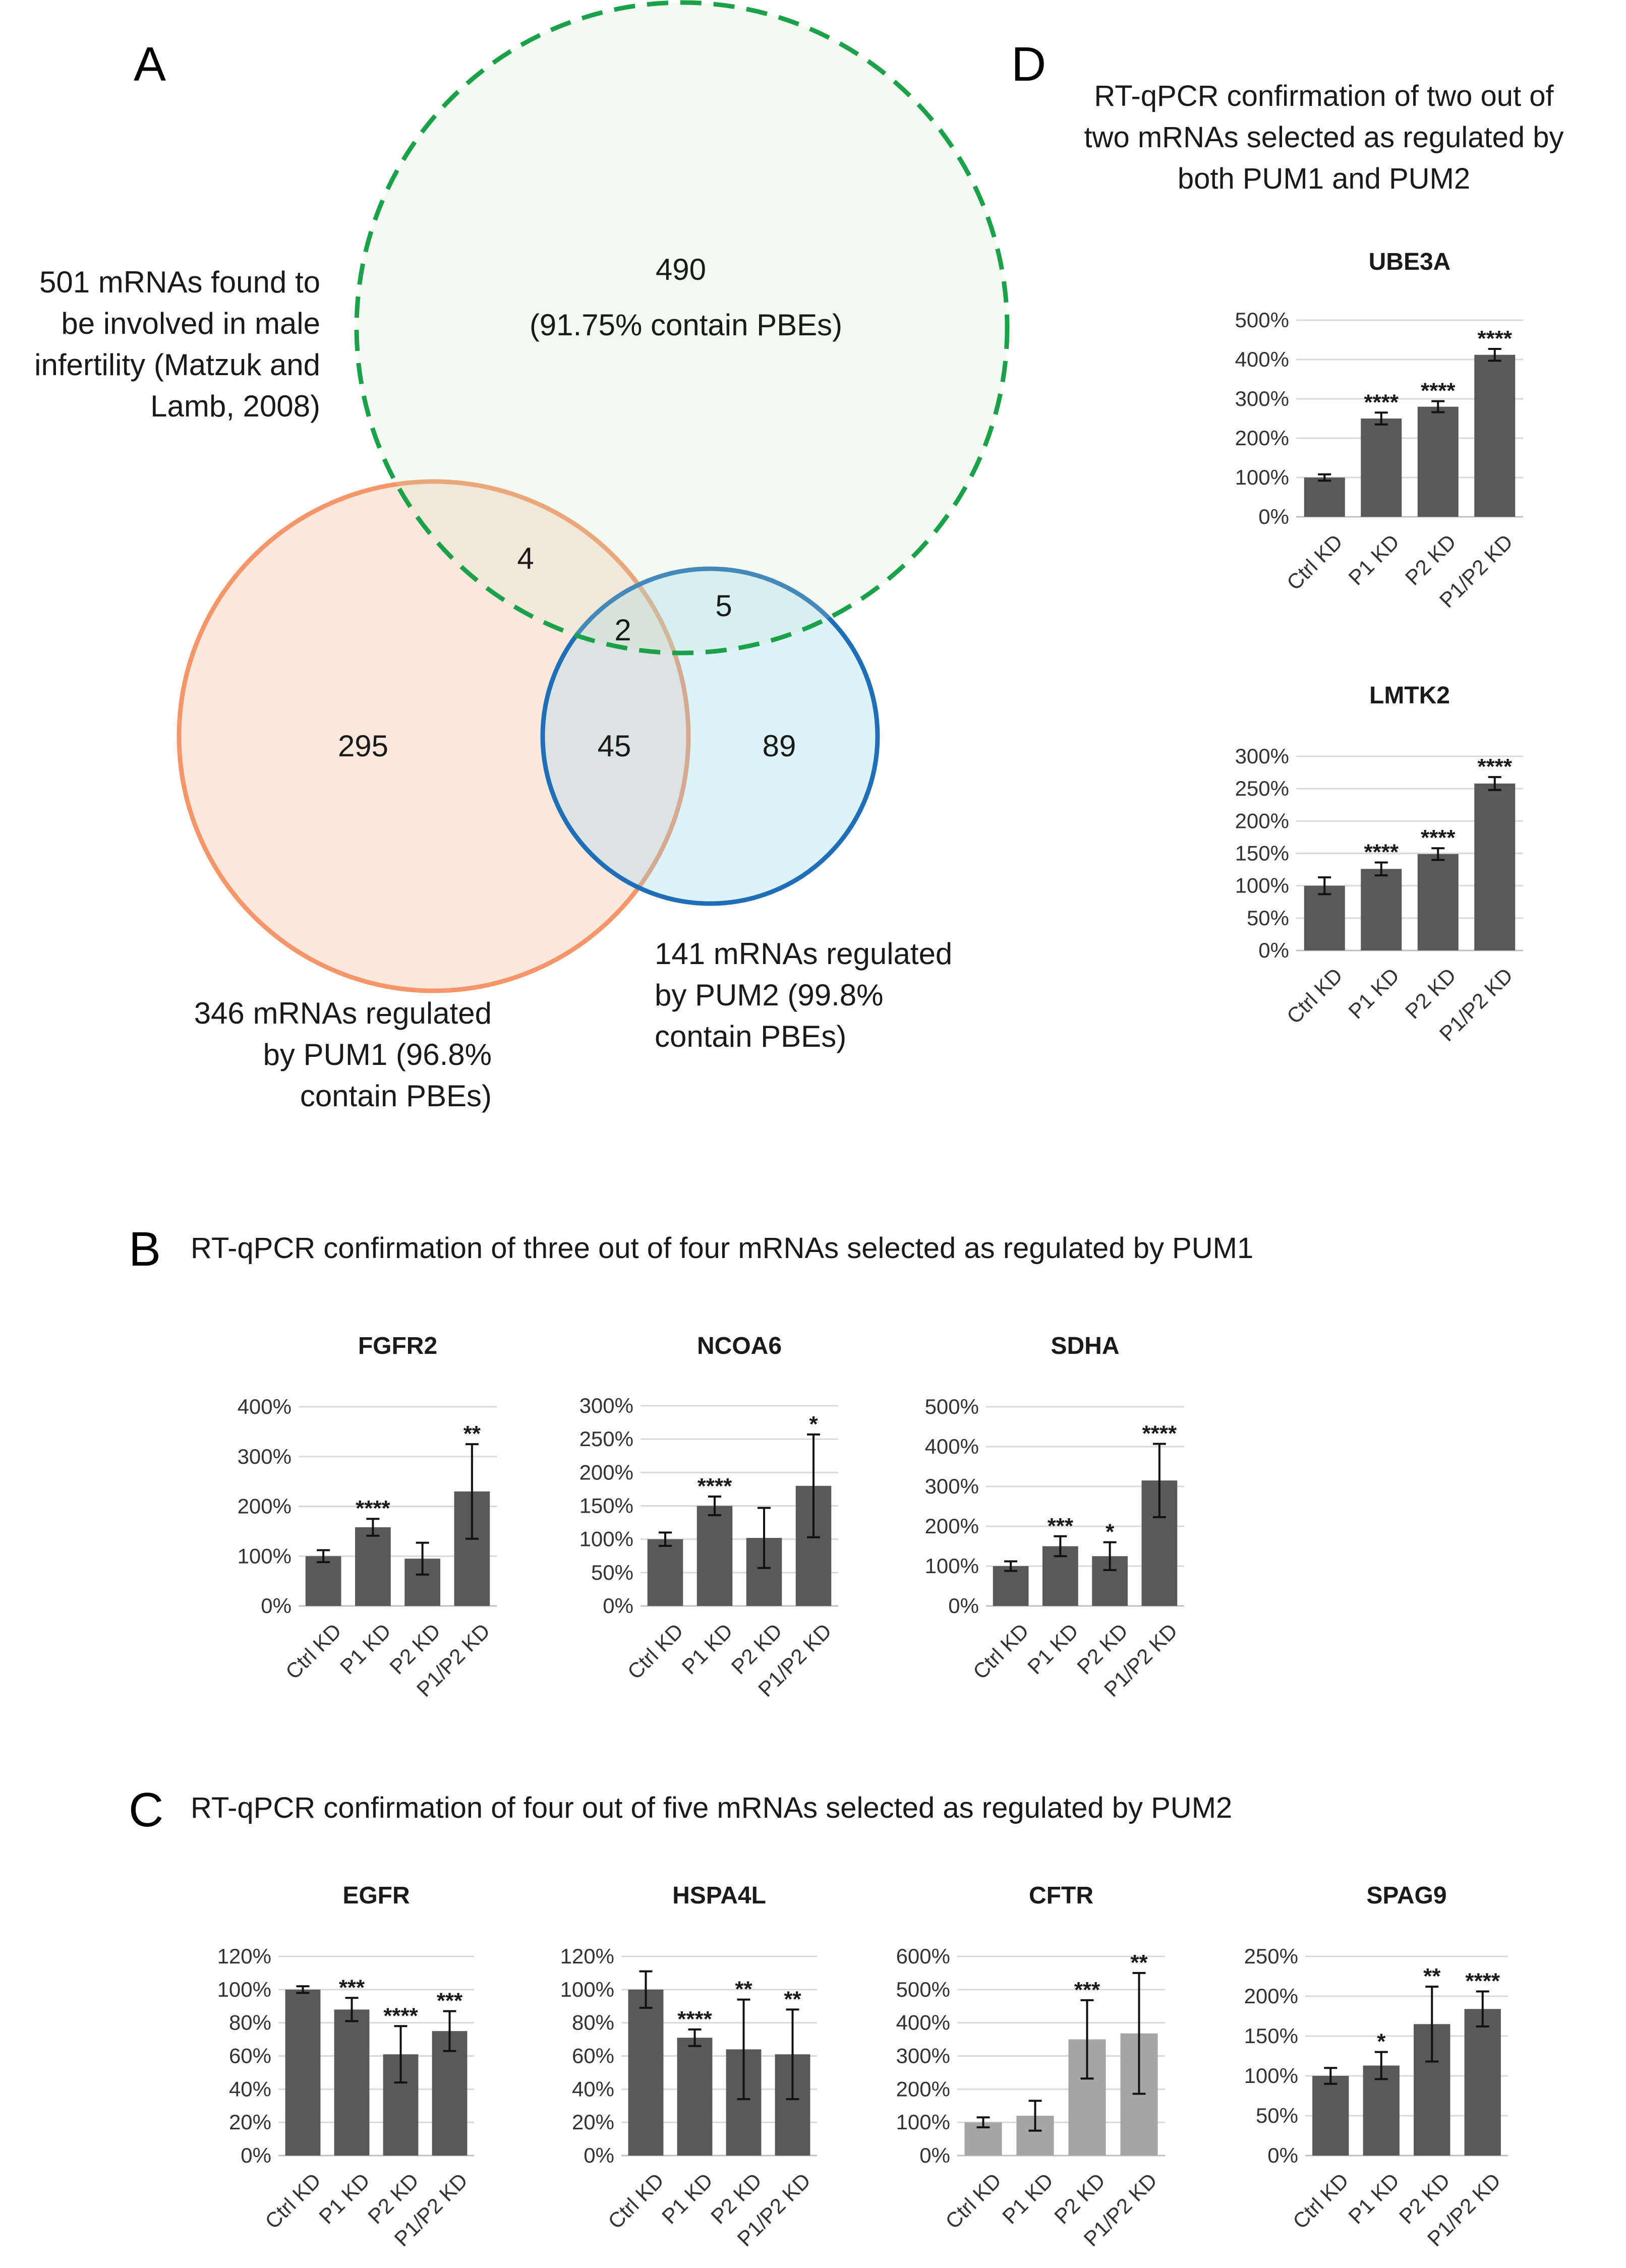  What do you see at coordinates (923, 1956) in the screenshot?
I see `y-tick-label: 600%` at bounding box center [923, 1956].